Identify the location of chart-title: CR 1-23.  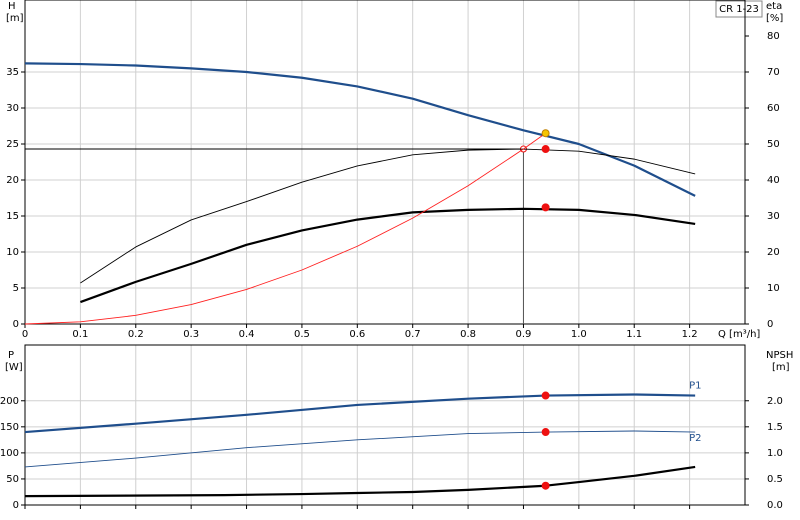
(739, 9).